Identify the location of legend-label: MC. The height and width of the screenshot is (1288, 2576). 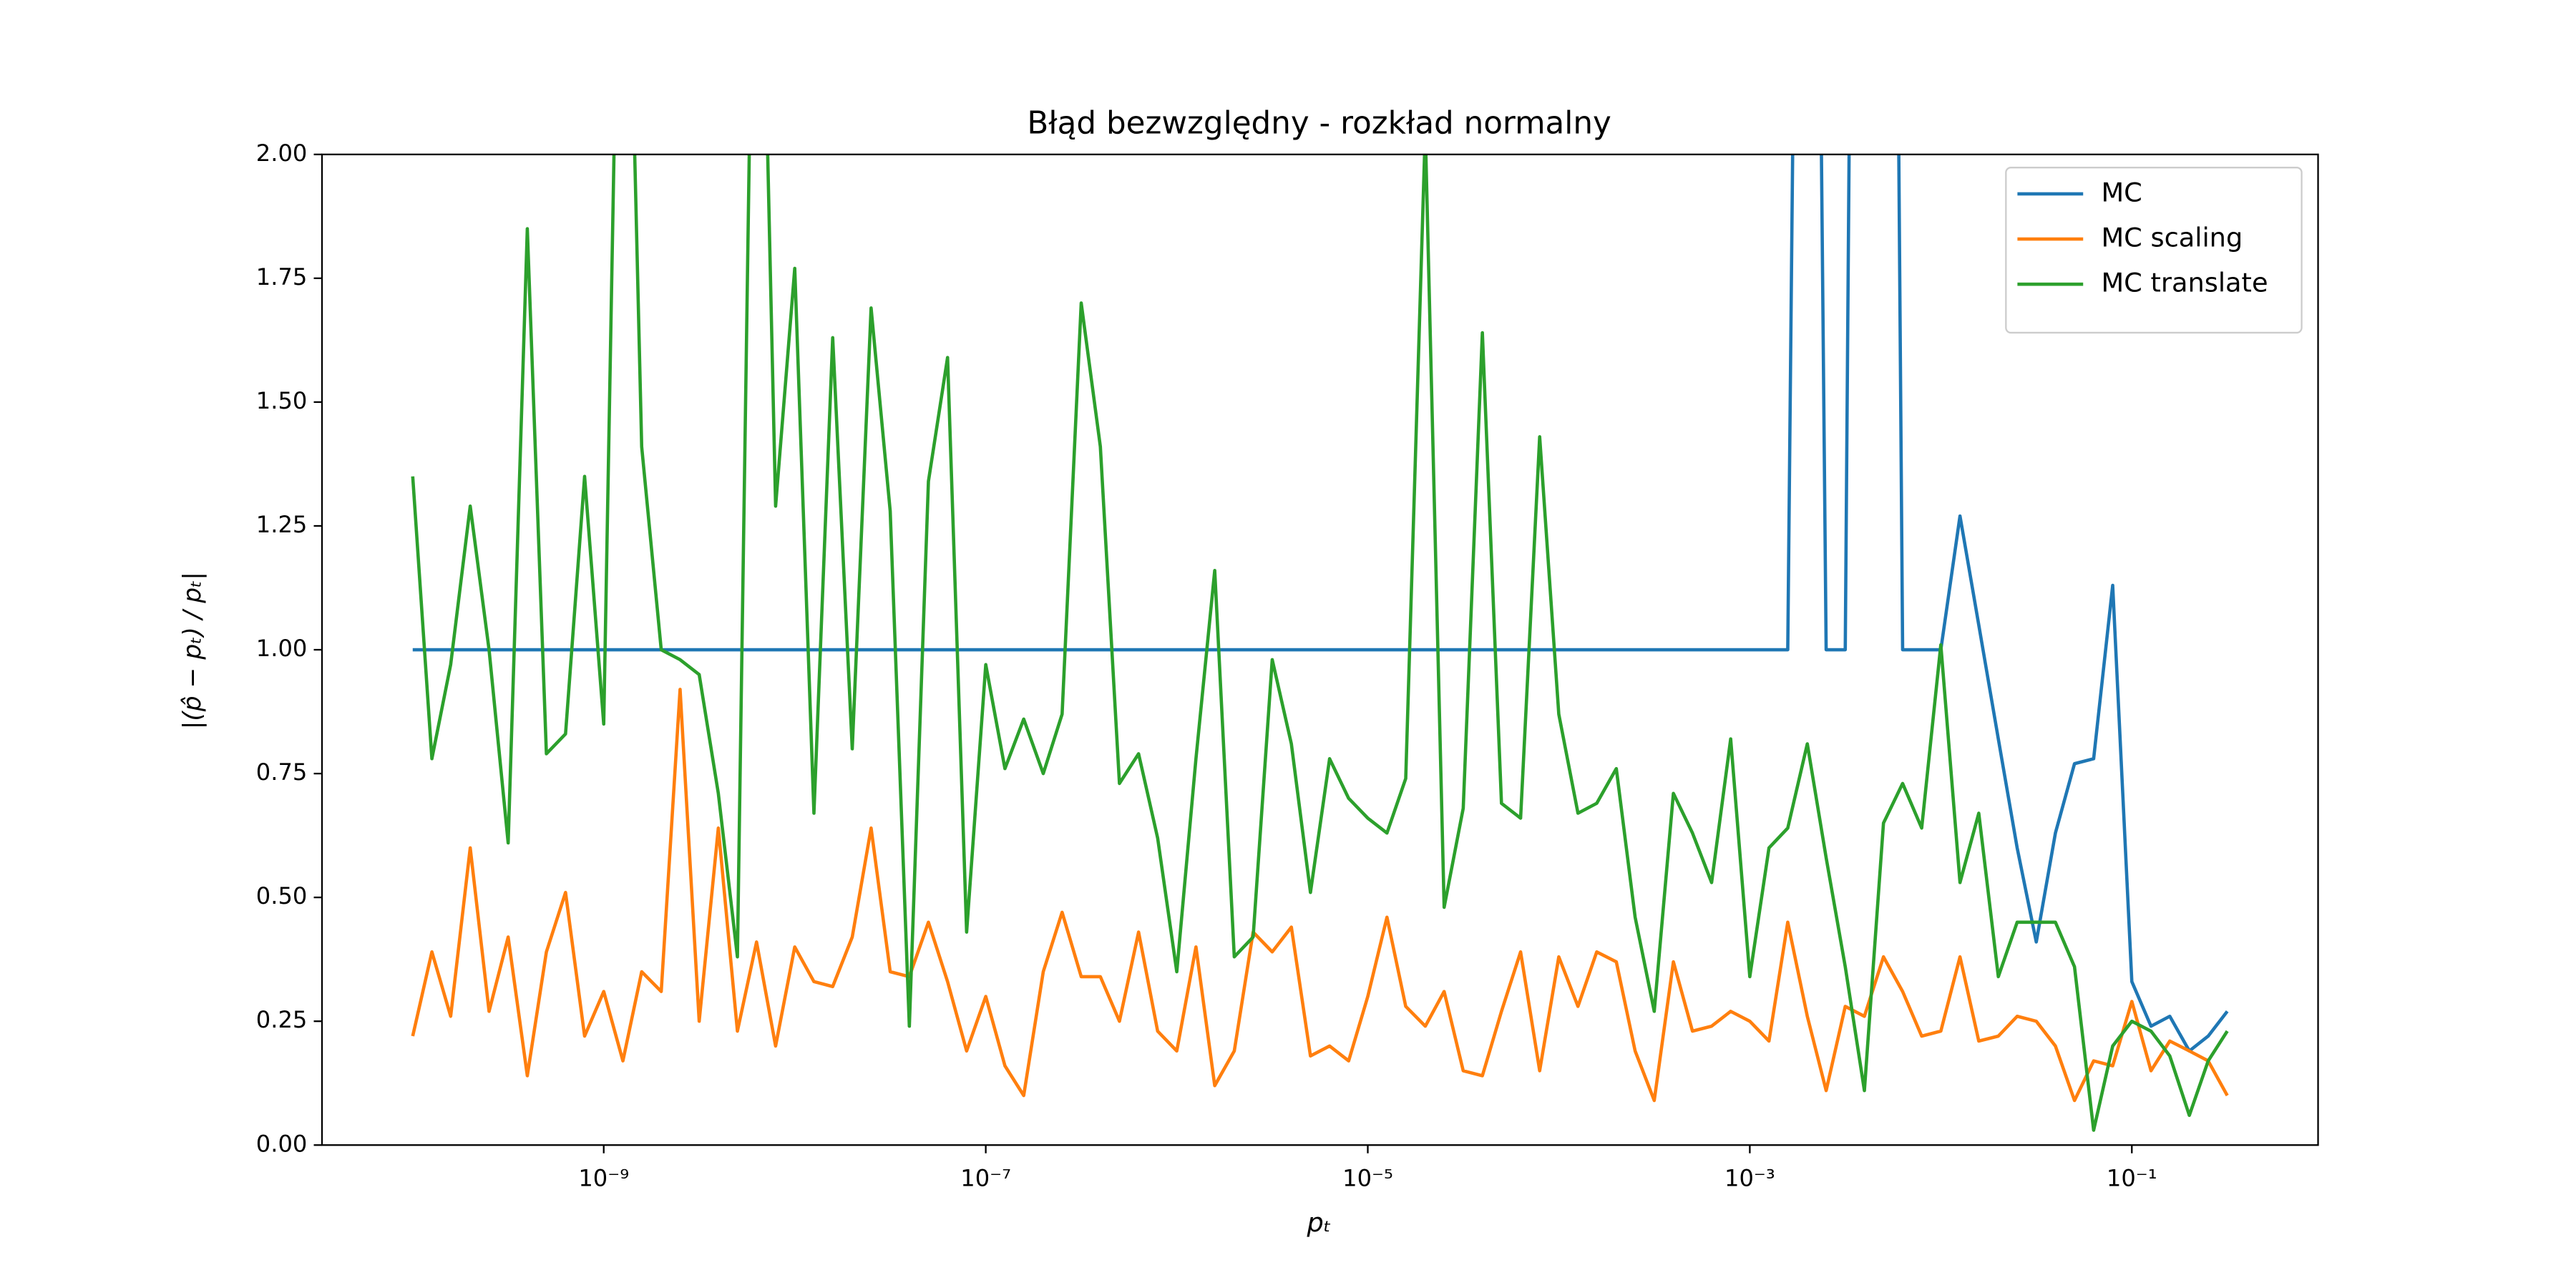
(2121, 192).